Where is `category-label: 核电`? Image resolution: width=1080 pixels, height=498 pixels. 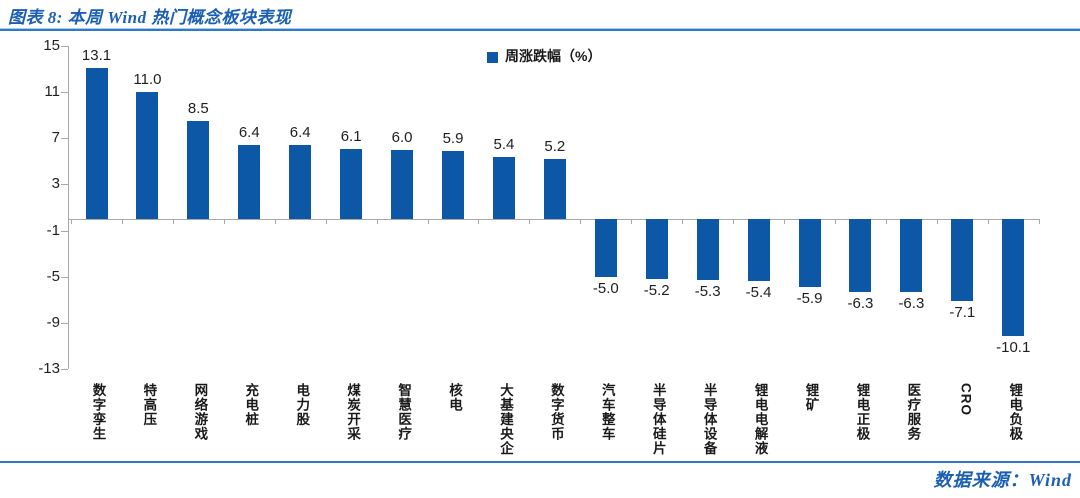
category-label: 核电 is located at coordinates (454, 397).